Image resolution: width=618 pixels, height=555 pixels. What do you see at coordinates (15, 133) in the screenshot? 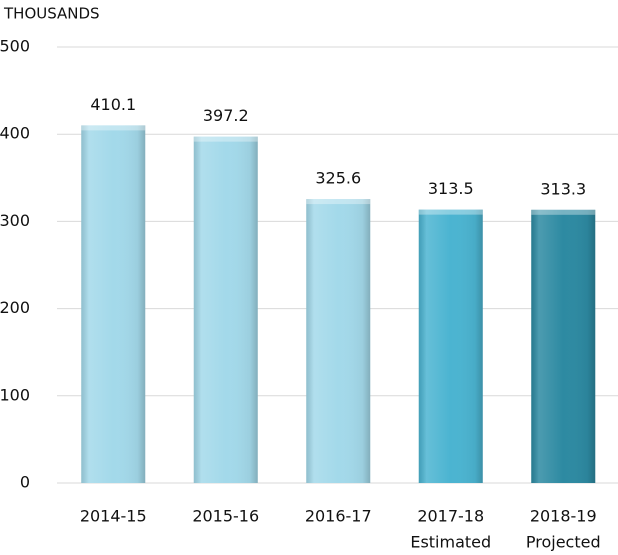
I see `y-tick-label: 400` at bounding box center [15, 133].